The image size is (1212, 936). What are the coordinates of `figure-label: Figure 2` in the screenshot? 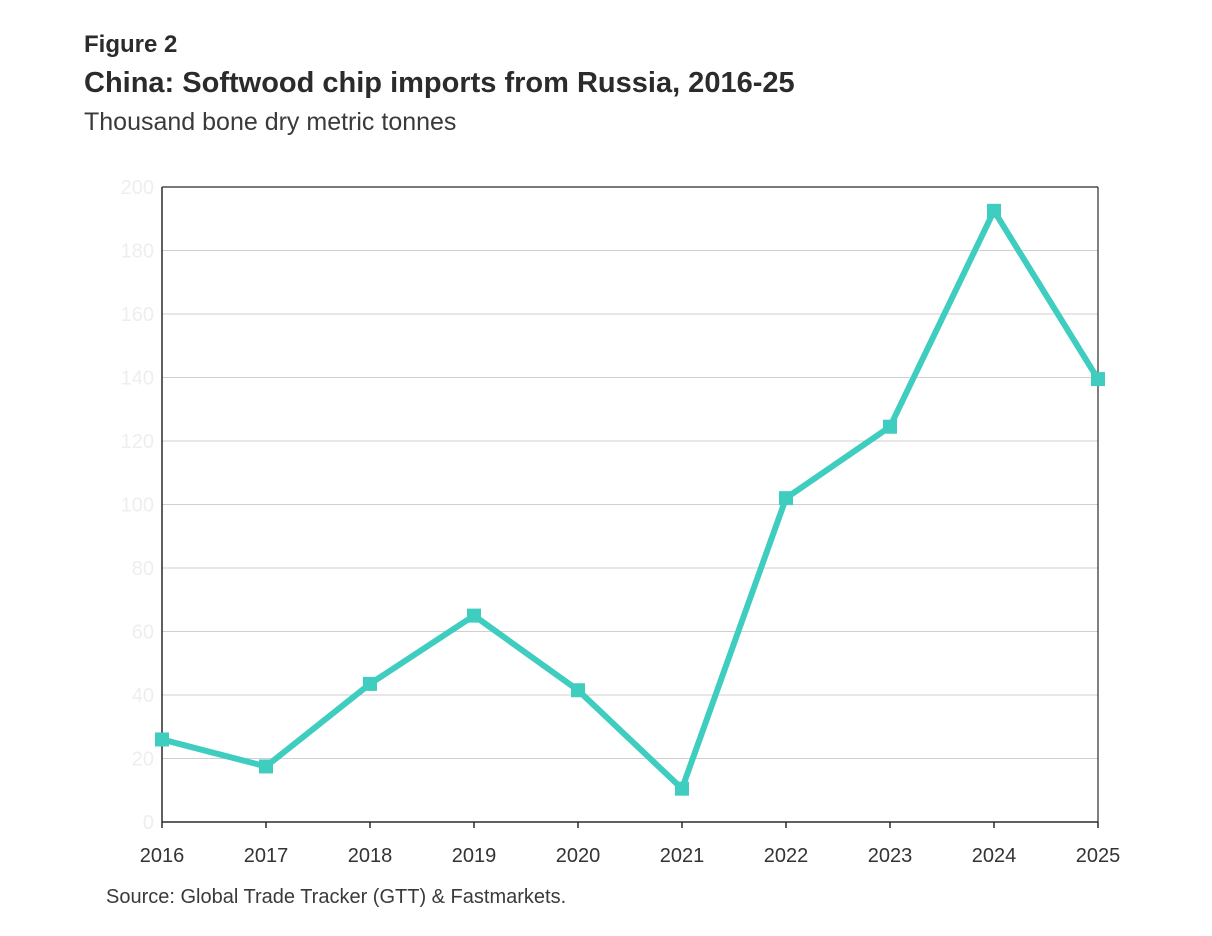 It's located at (131, 44).